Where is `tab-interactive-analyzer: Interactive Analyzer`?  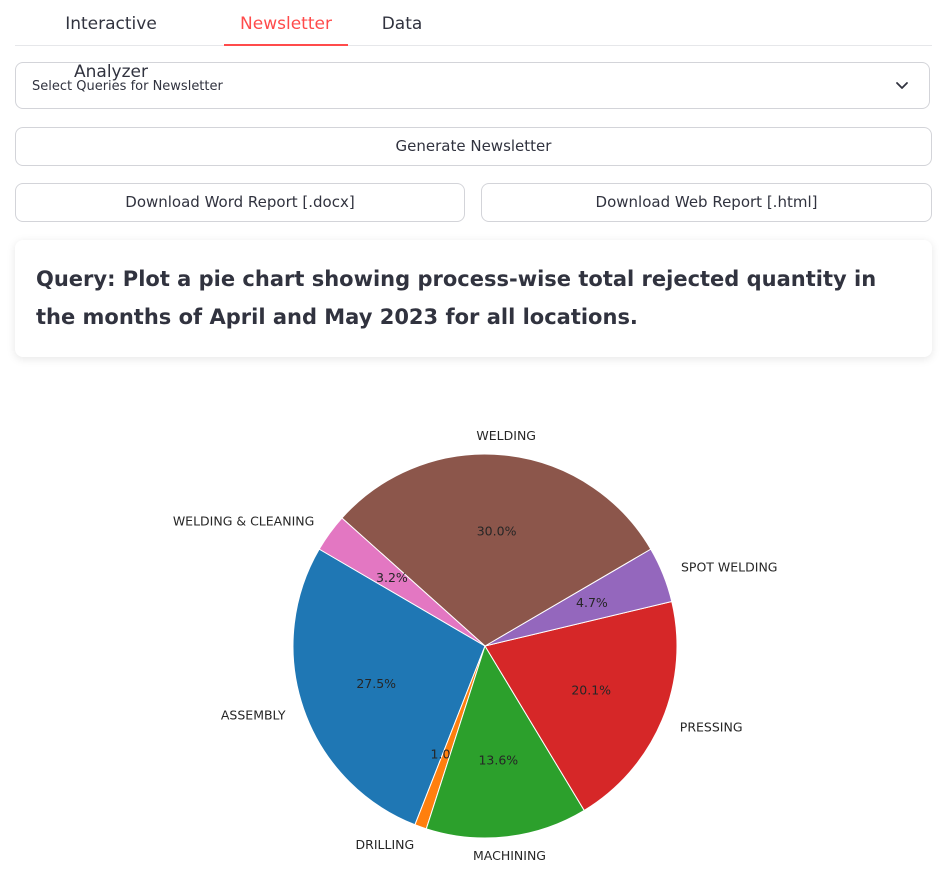
tab-interactive-analyzer: Interactive Analyzer is located at coordinates (111, 48).